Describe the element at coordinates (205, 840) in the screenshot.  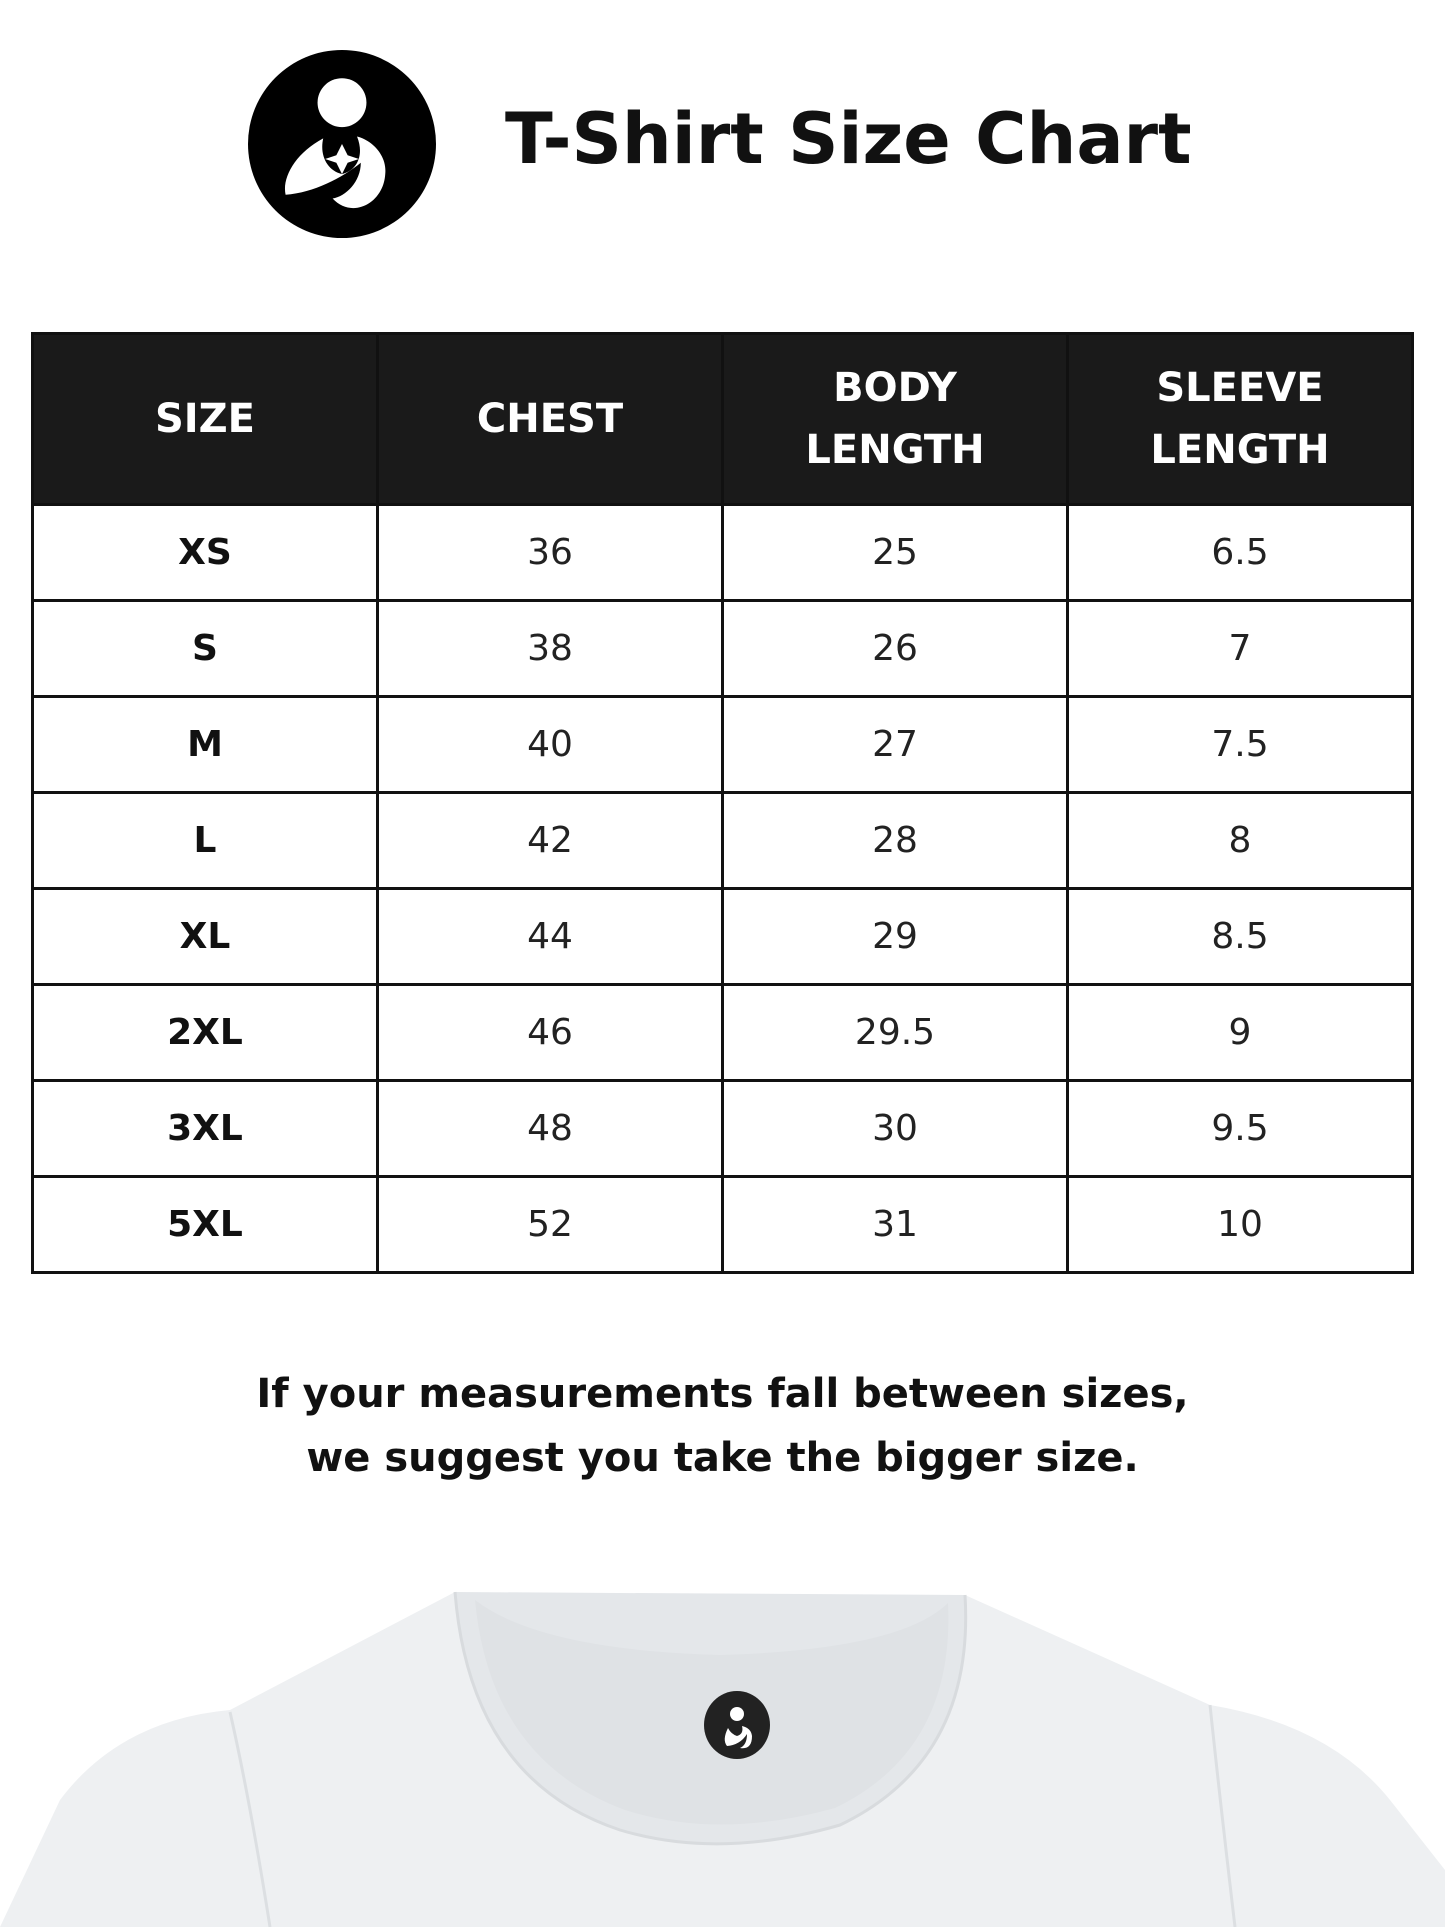
I see `cell-size: L` at that location.